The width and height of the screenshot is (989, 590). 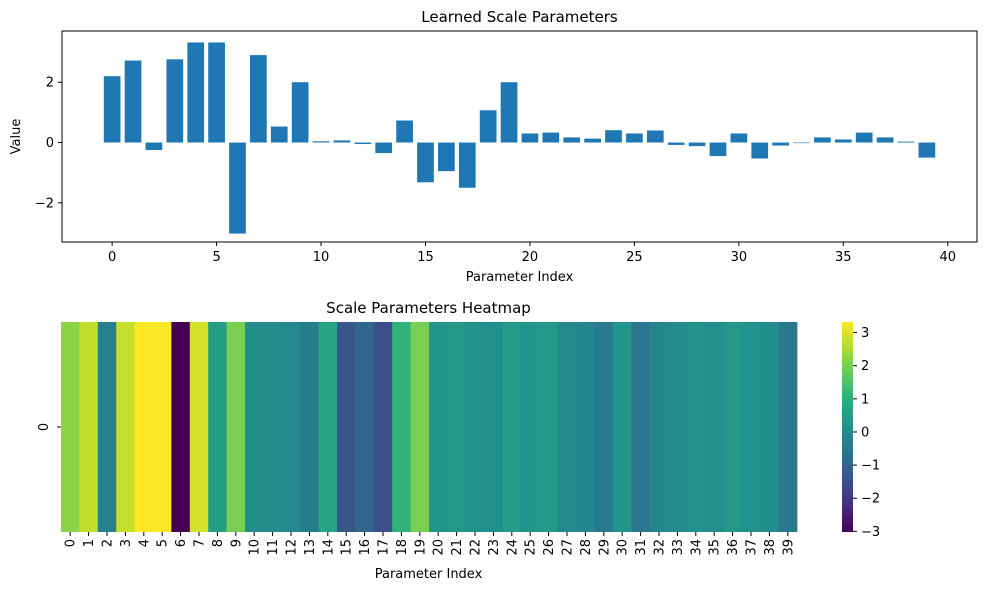 What do you see at coordinates (112, 257) in the screenshot?
I see `x-tick-label: 0` at bounding box center [112, 257].